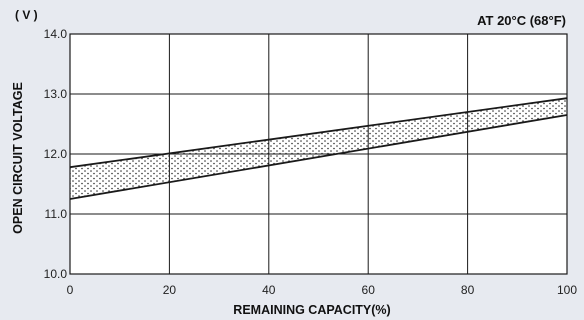  Describe the element at coordinates (369, 290) in the screenshot. I see `x-tick-label-3: 60` at that location.